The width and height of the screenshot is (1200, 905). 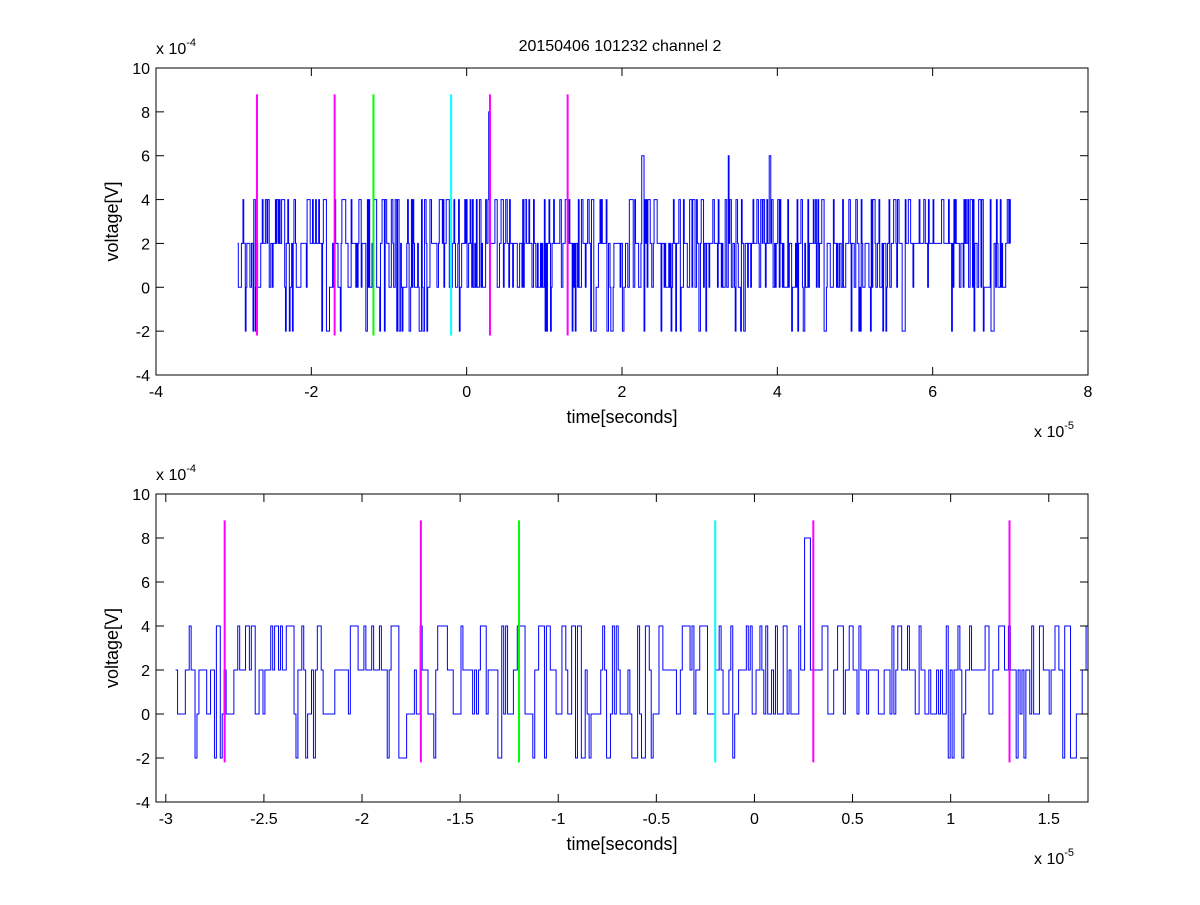 What do you see at coordinates (620, 46) in the screenshot?
I see `figure-title: 20150406 101232 channel 2` at bounding box center [620, 46].